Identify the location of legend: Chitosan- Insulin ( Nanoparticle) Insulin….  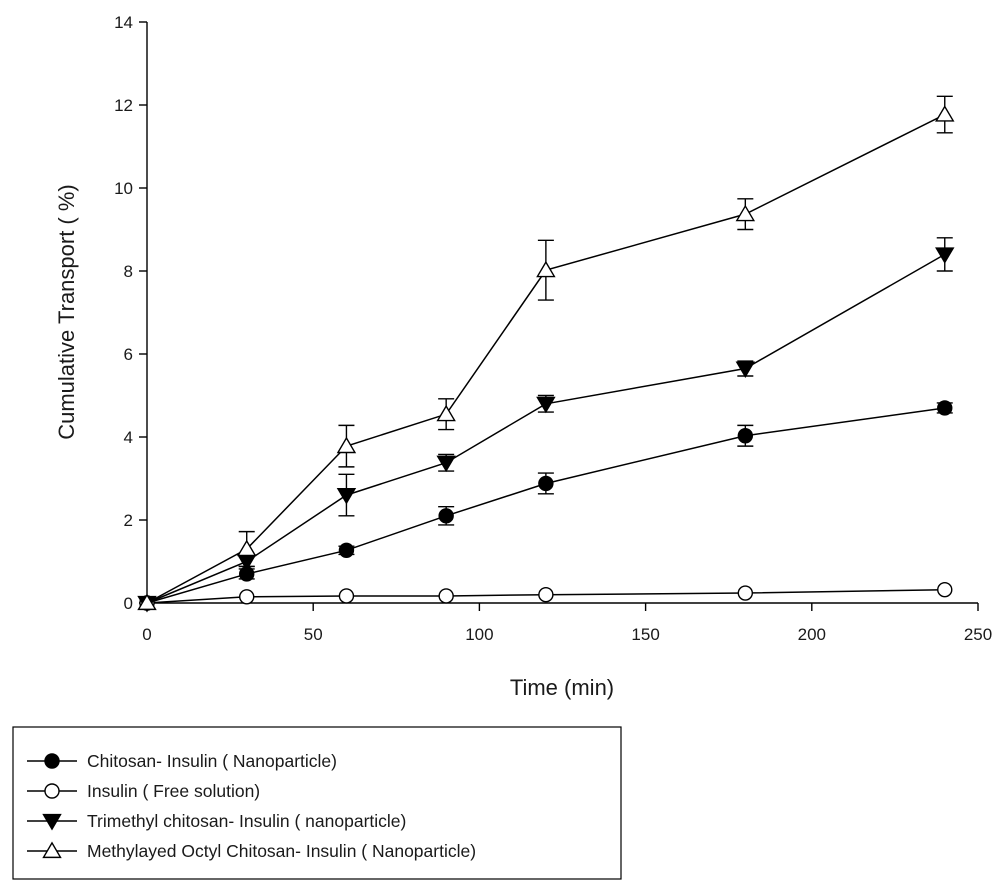
(317, 803).